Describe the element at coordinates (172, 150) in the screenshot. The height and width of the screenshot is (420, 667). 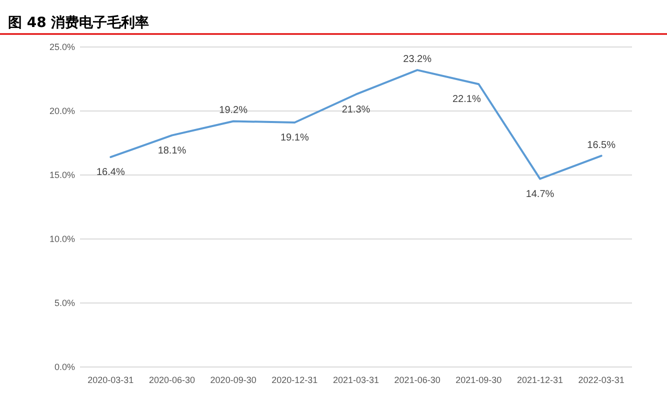
I see `data-label: 18.1%` at that location.